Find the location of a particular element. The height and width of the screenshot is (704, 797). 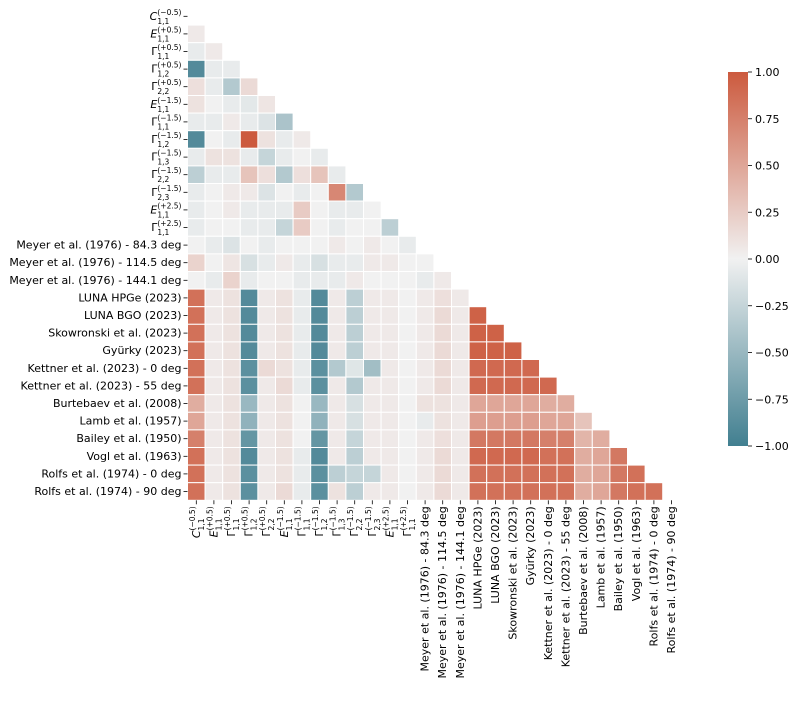

colorbar-tick-label: −0.75 is located at coordinates (772, 399).